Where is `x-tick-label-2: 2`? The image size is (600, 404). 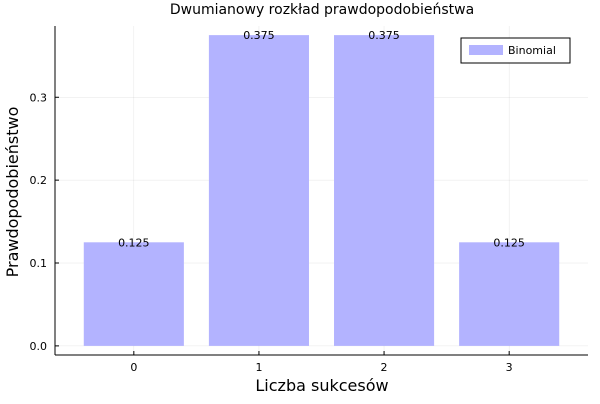
x-tick-label-2: 2 is located at coordinates (384, 367).